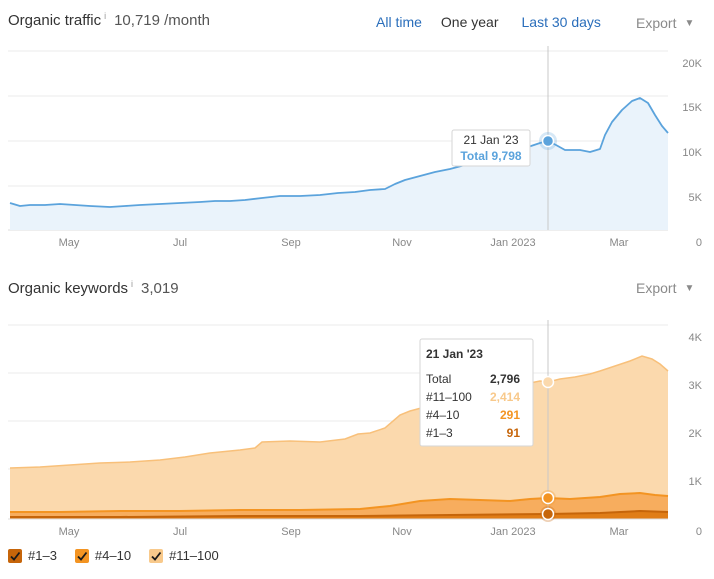 The width and height of the screenshot is (714, 579). I want to click on tooltip-row-value: 291, so click(510, 415).